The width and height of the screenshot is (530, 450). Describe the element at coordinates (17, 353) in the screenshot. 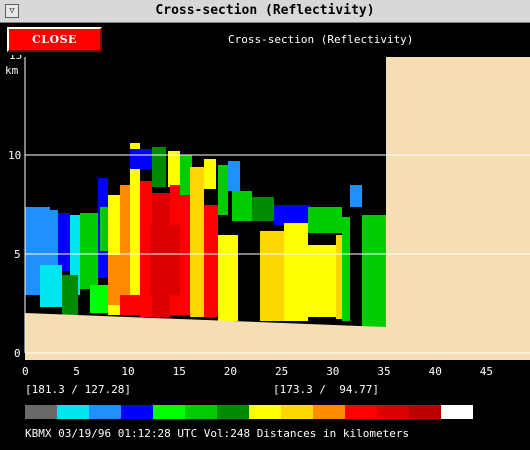

I see `y-tick-label: 0` at that location.